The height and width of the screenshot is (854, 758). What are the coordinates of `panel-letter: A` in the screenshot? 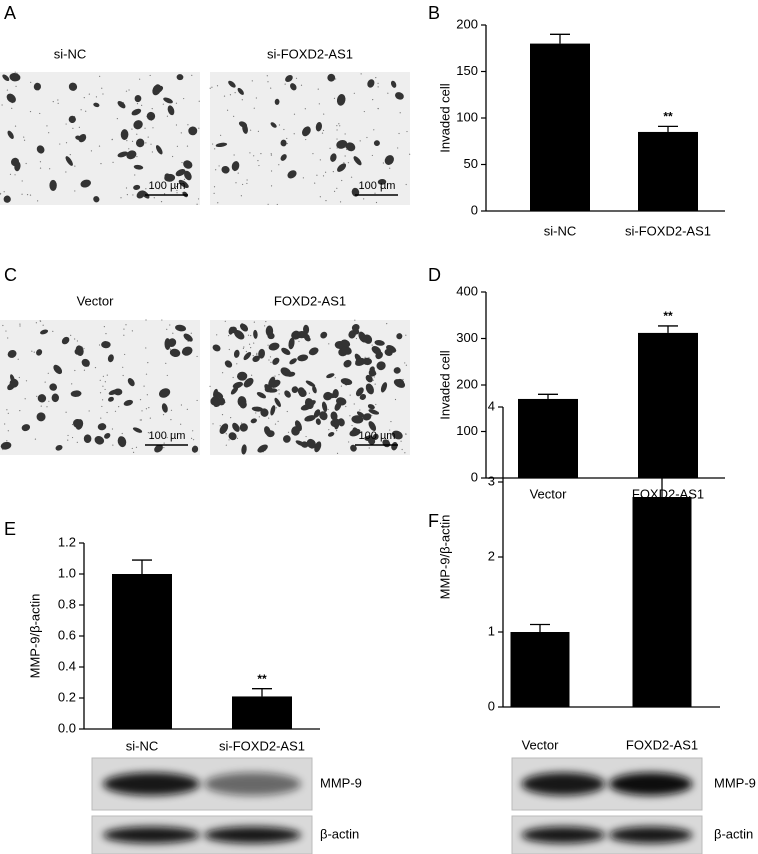 It's located at (10, 13).